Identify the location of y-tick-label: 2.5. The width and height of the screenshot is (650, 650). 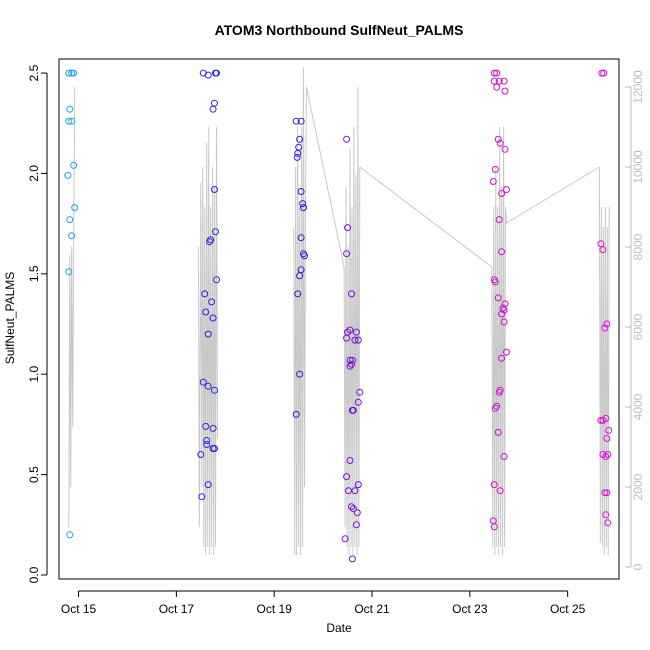
(34, 72).